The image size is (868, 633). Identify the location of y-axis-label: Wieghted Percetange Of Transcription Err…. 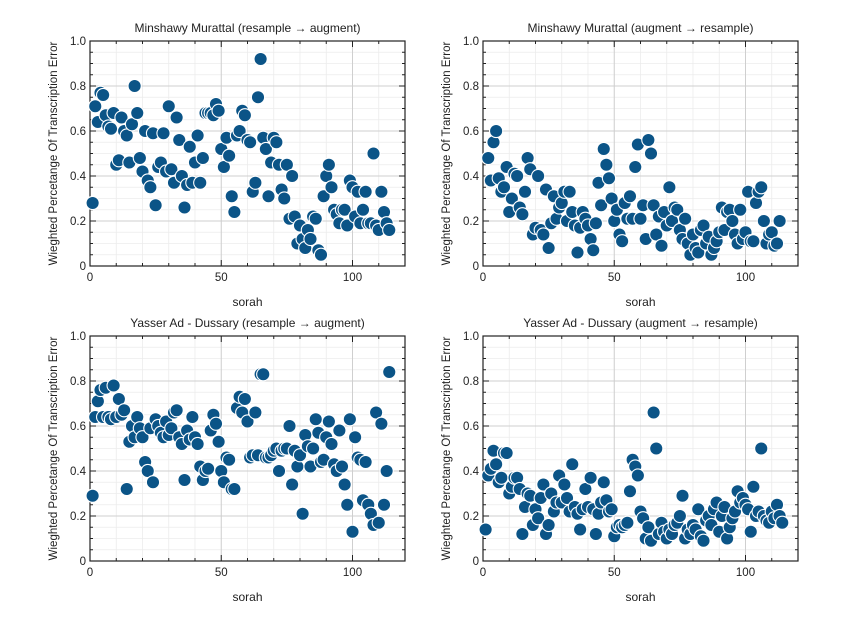
(54, 153).